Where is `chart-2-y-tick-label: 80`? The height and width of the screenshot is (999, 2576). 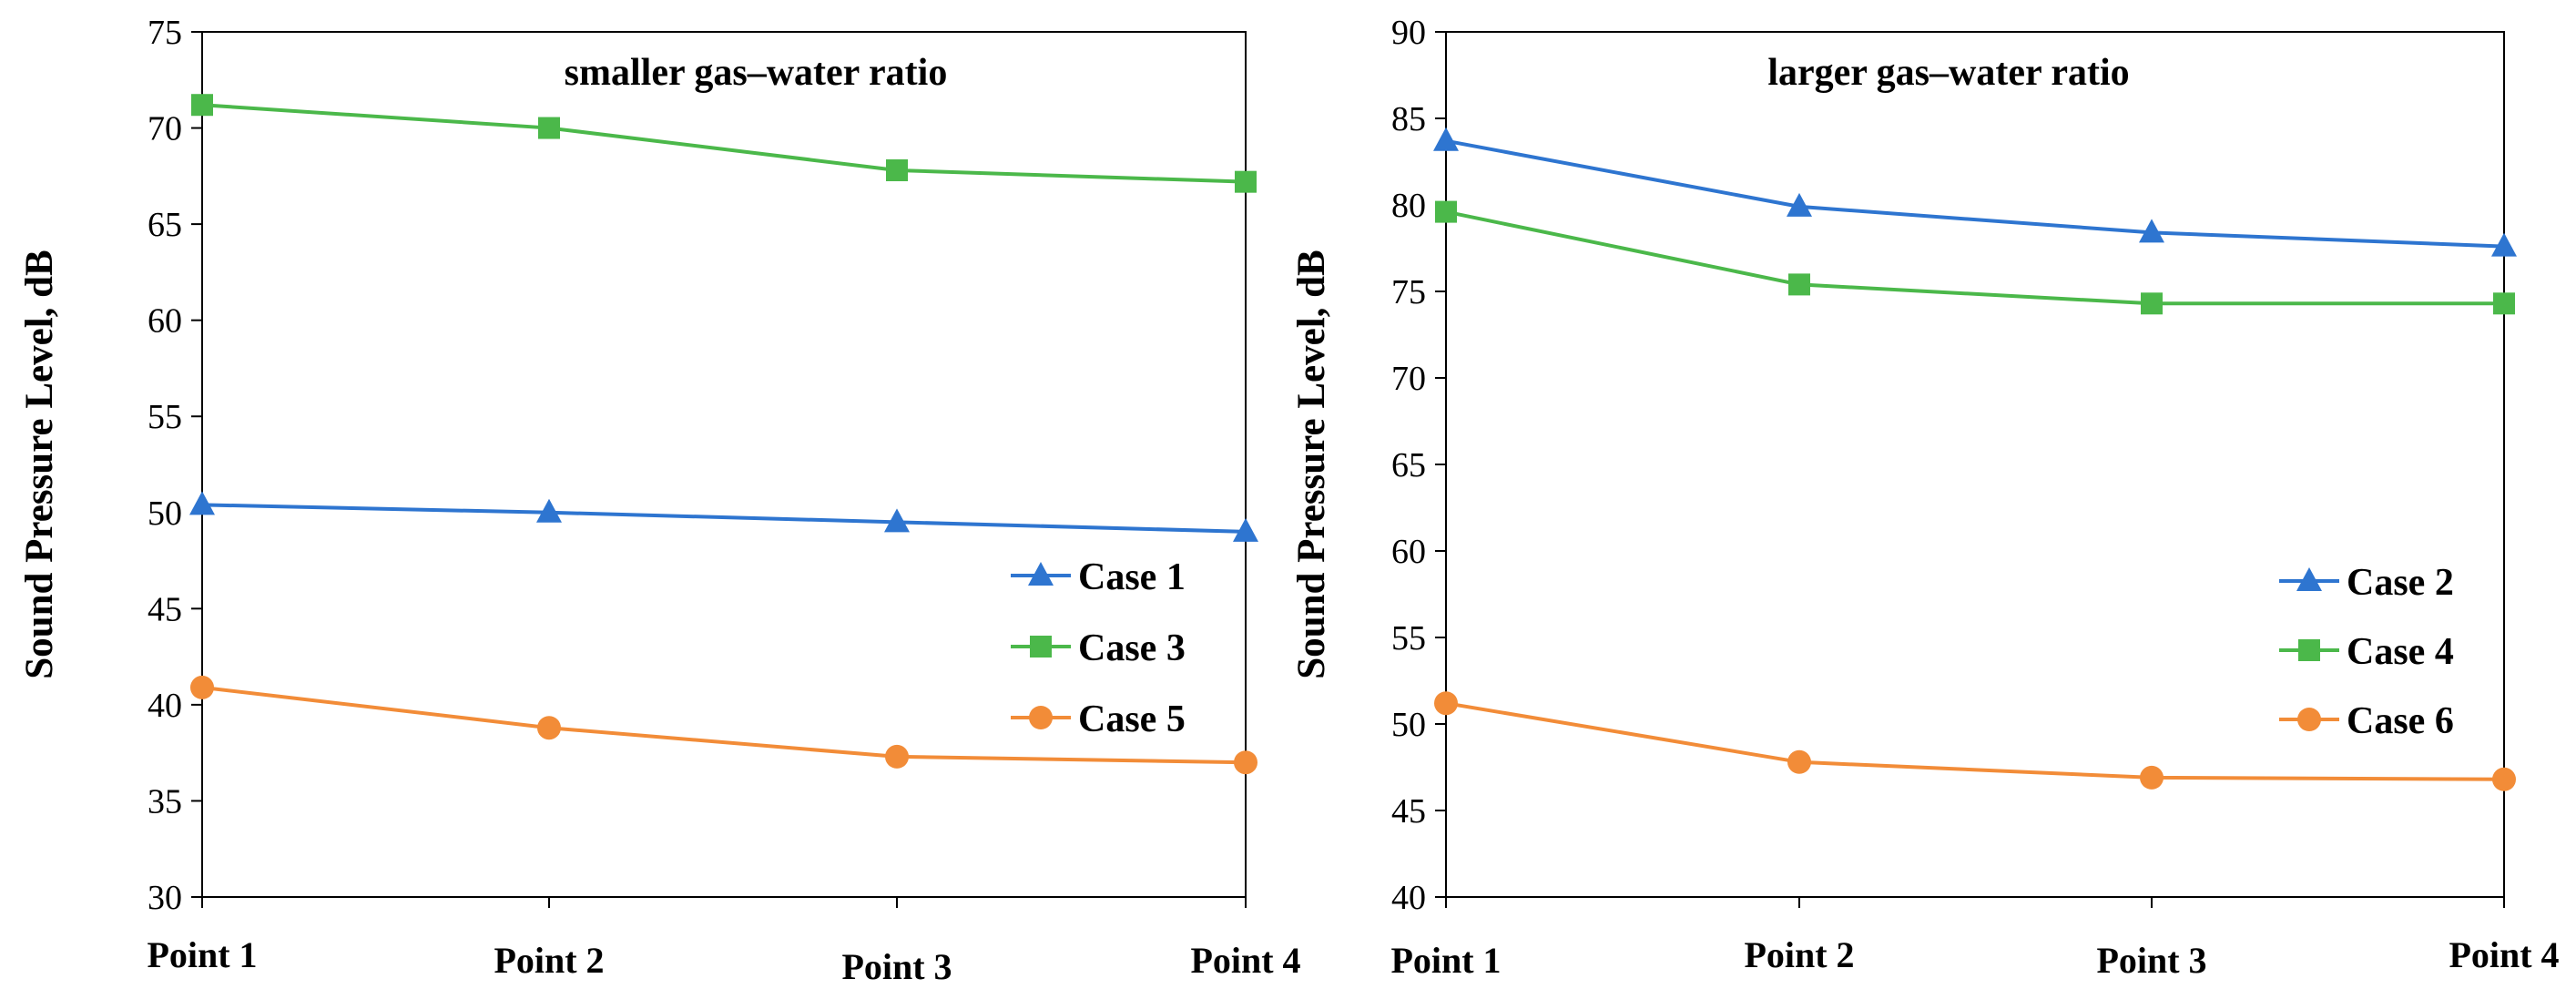
chart-2-y-tick-label: 80 is located at coordinates (1408, 206).